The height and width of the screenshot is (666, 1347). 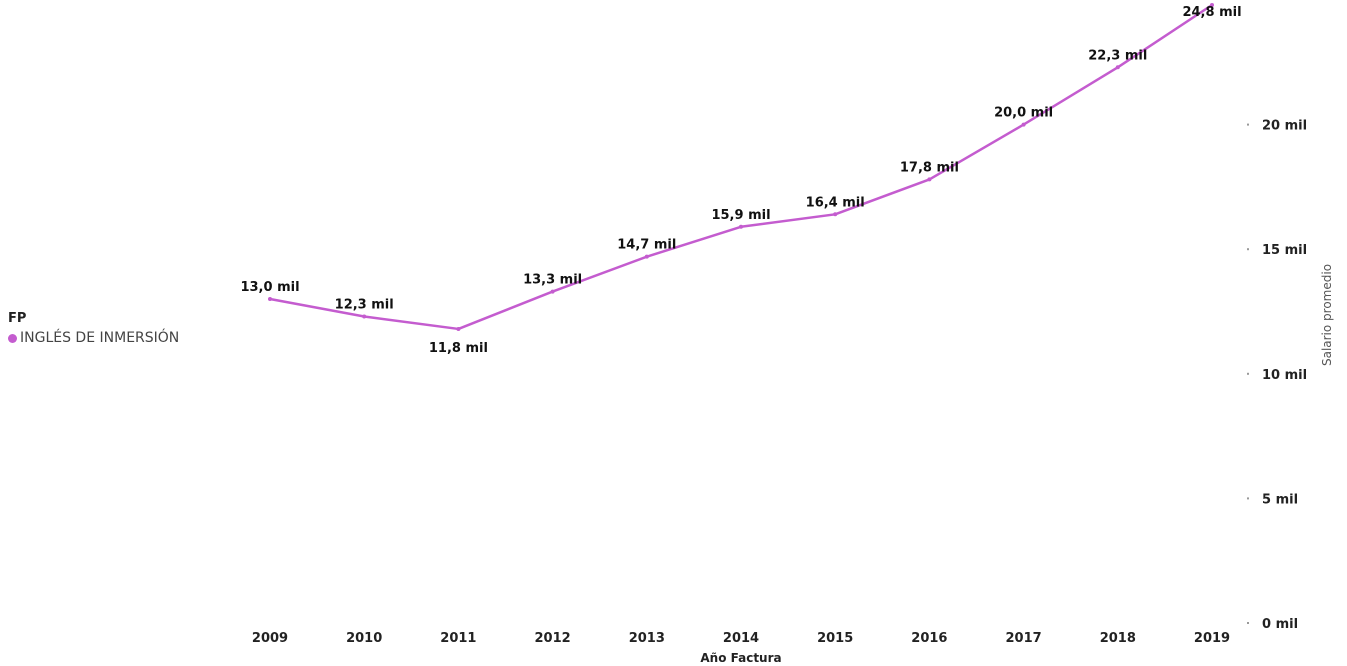 What do you see at coordinates (740, 658) in the screenshot?
I see `x-axis-title: Año Factura` at bounding box center [740, 658].